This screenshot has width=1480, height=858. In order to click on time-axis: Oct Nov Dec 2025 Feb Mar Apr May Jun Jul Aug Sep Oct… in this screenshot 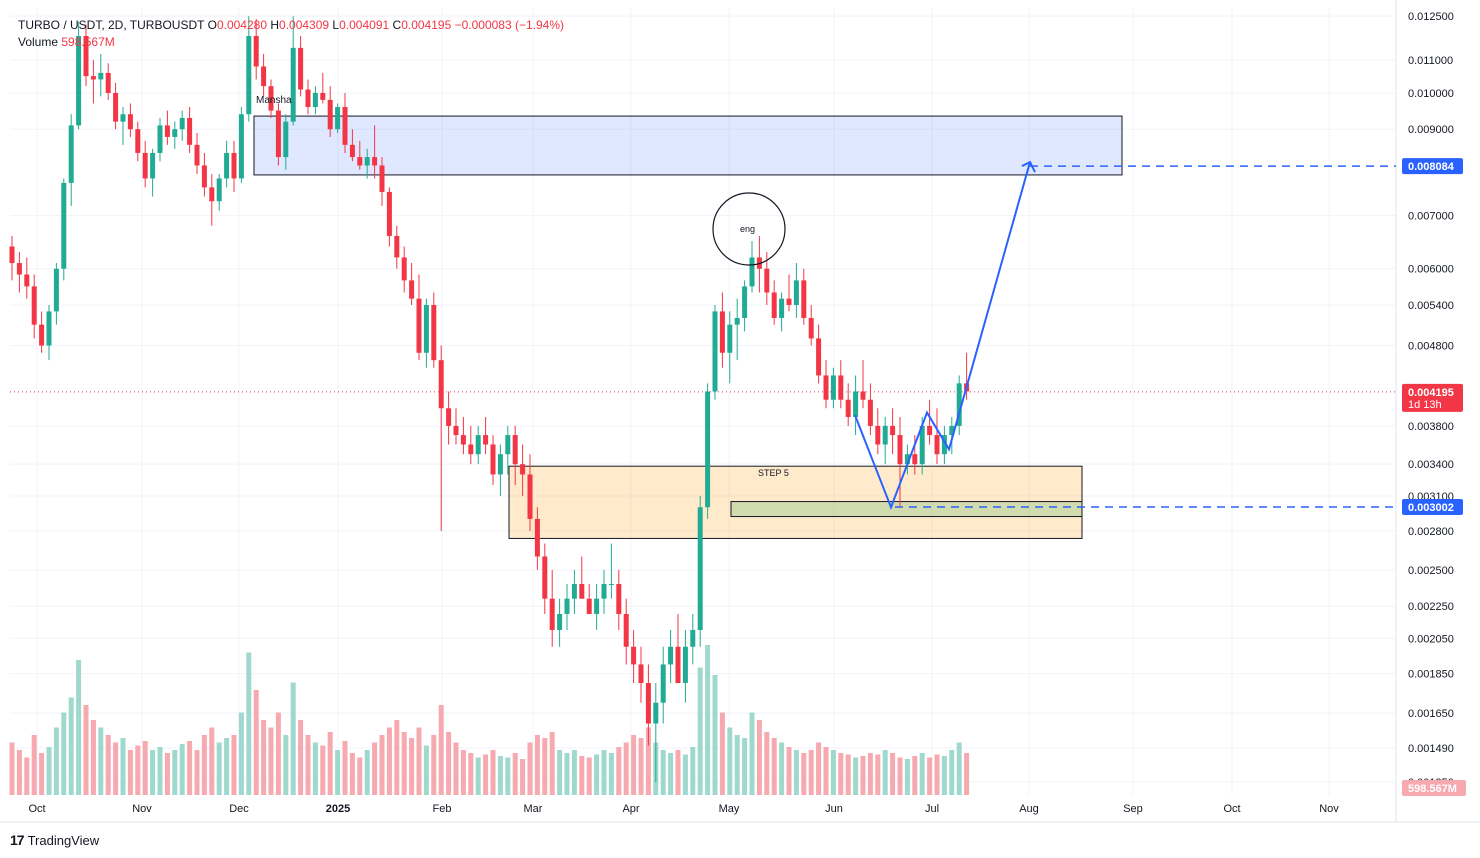, I will do `click(683, 809)`.